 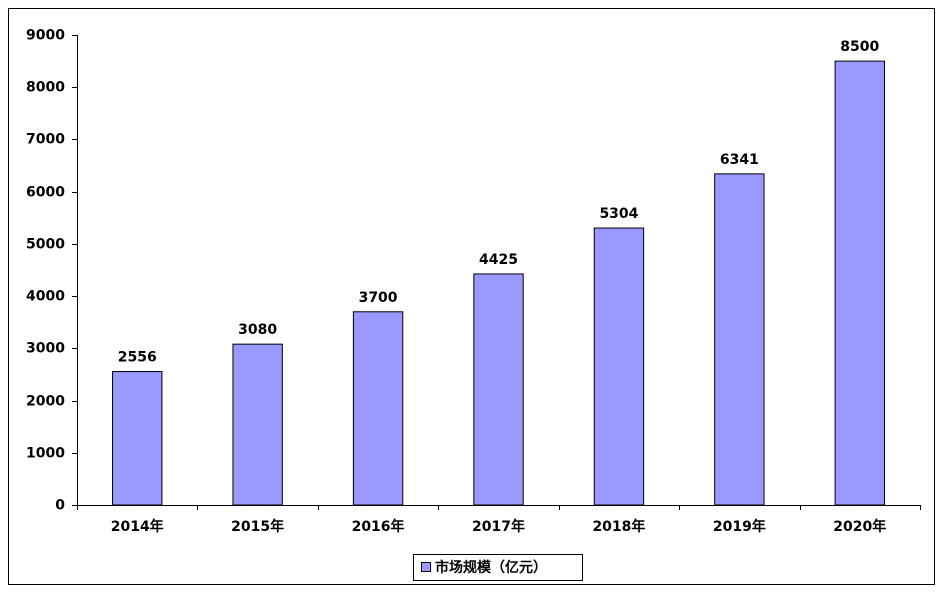 I want to click on data-label: 6341, so click(x=739, y=160).